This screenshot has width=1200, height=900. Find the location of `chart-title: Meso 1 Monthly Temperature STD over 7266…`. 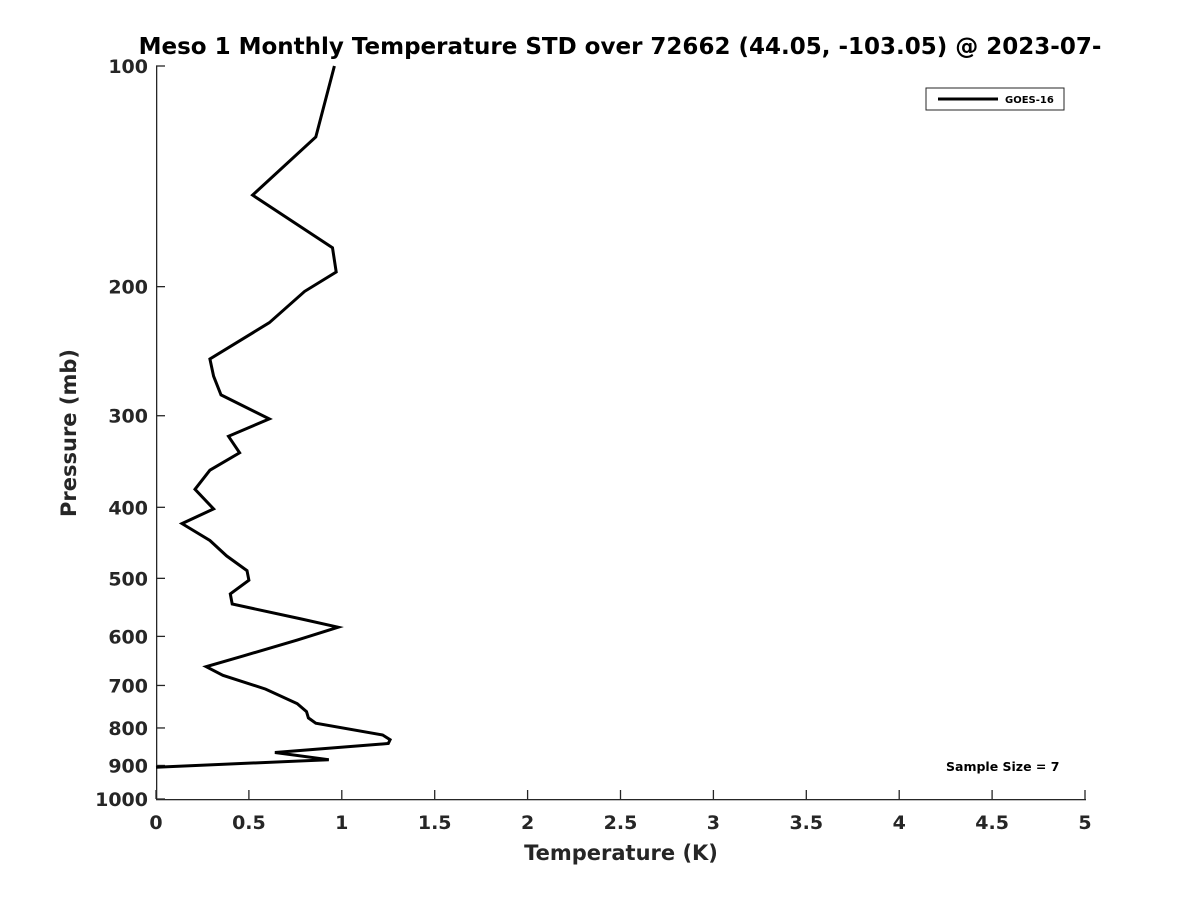

chart-title: Meso 1 Monthly Temperature STD over 7266… is located at coordinates (620, 47).